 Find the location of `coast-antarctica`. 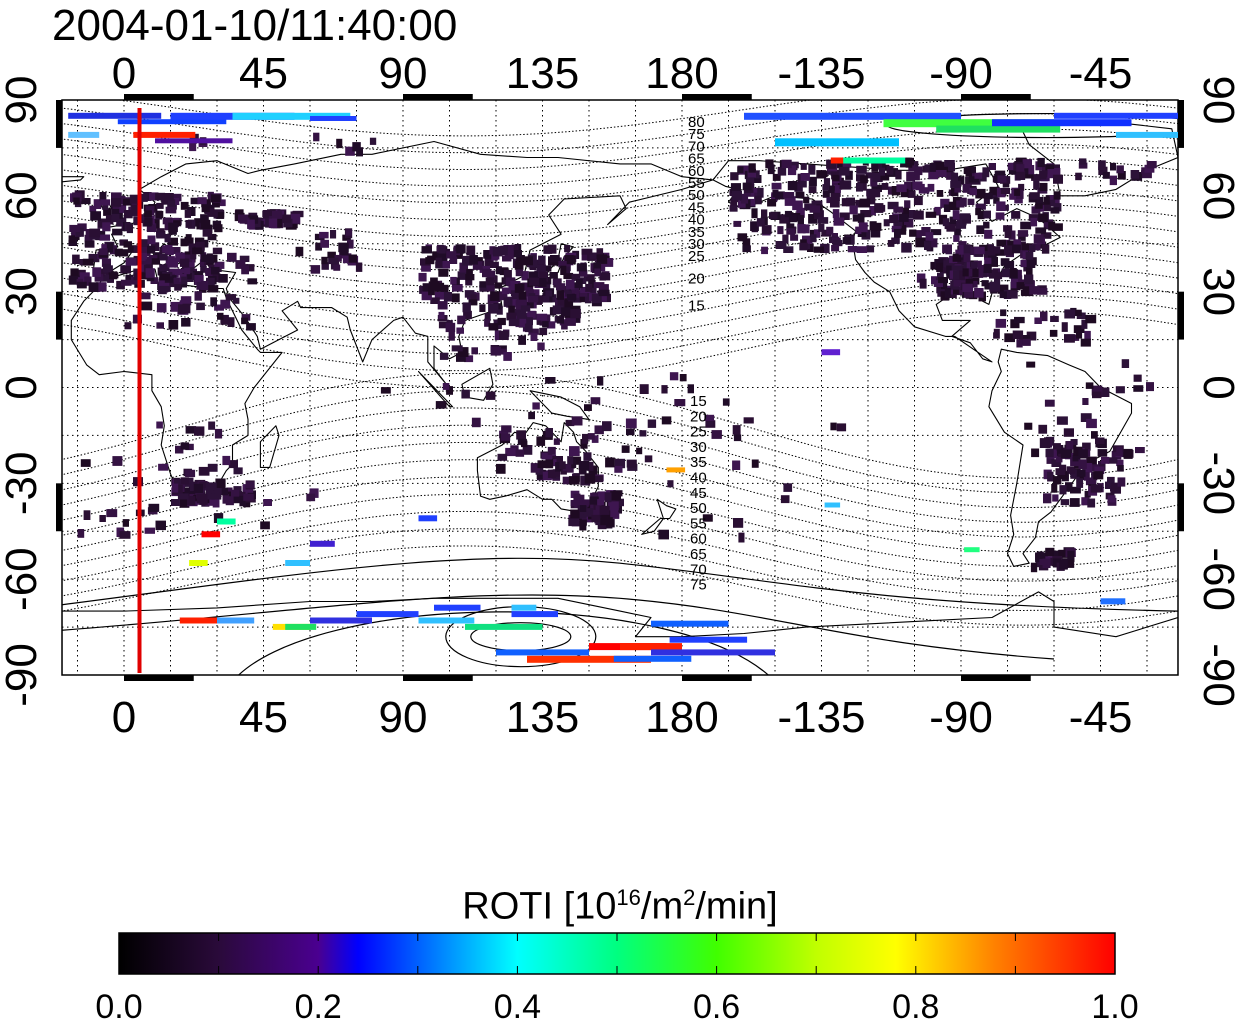

coast-antarctica is located at coordinates (620, 633).